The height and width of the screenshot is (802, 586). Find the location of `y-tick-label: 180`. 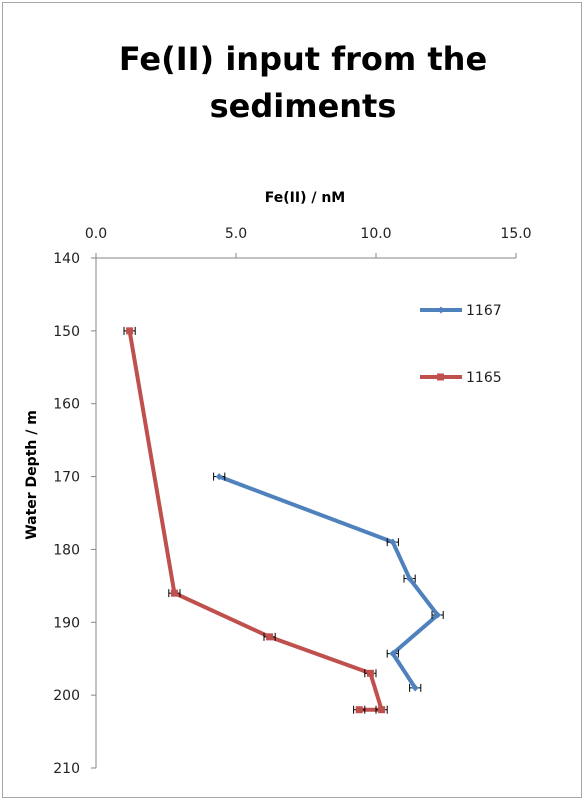

y-tick-label: 180 is located at coordinates (66, 550).